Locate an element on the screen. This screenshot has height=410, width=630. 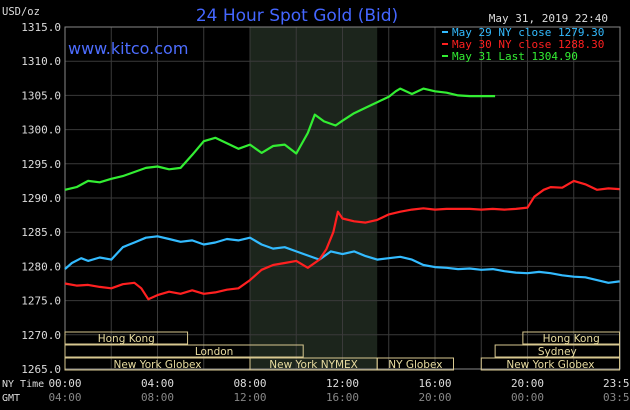
y-tick-label: 1290.0 is located at coordinates (41, 198).